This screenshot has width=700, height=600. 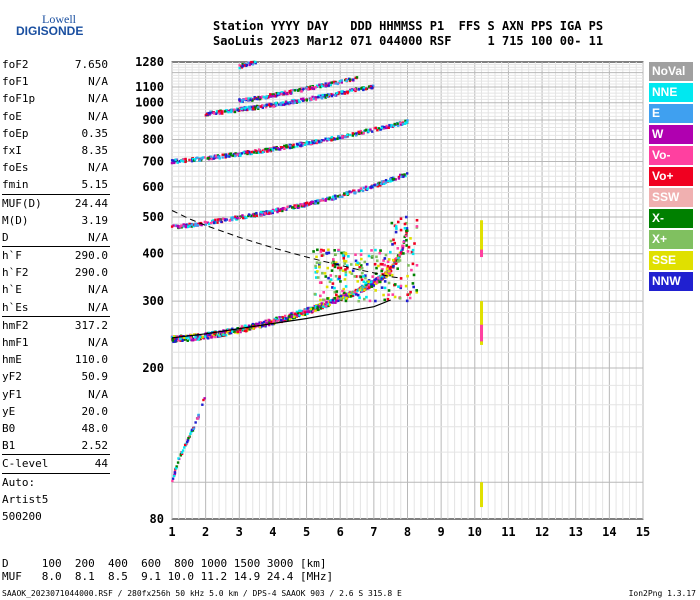 What do you see at coordinates (281, 319) in the screenshot?
I see `ordinary-trace-line` at bounding box center [281, 319].